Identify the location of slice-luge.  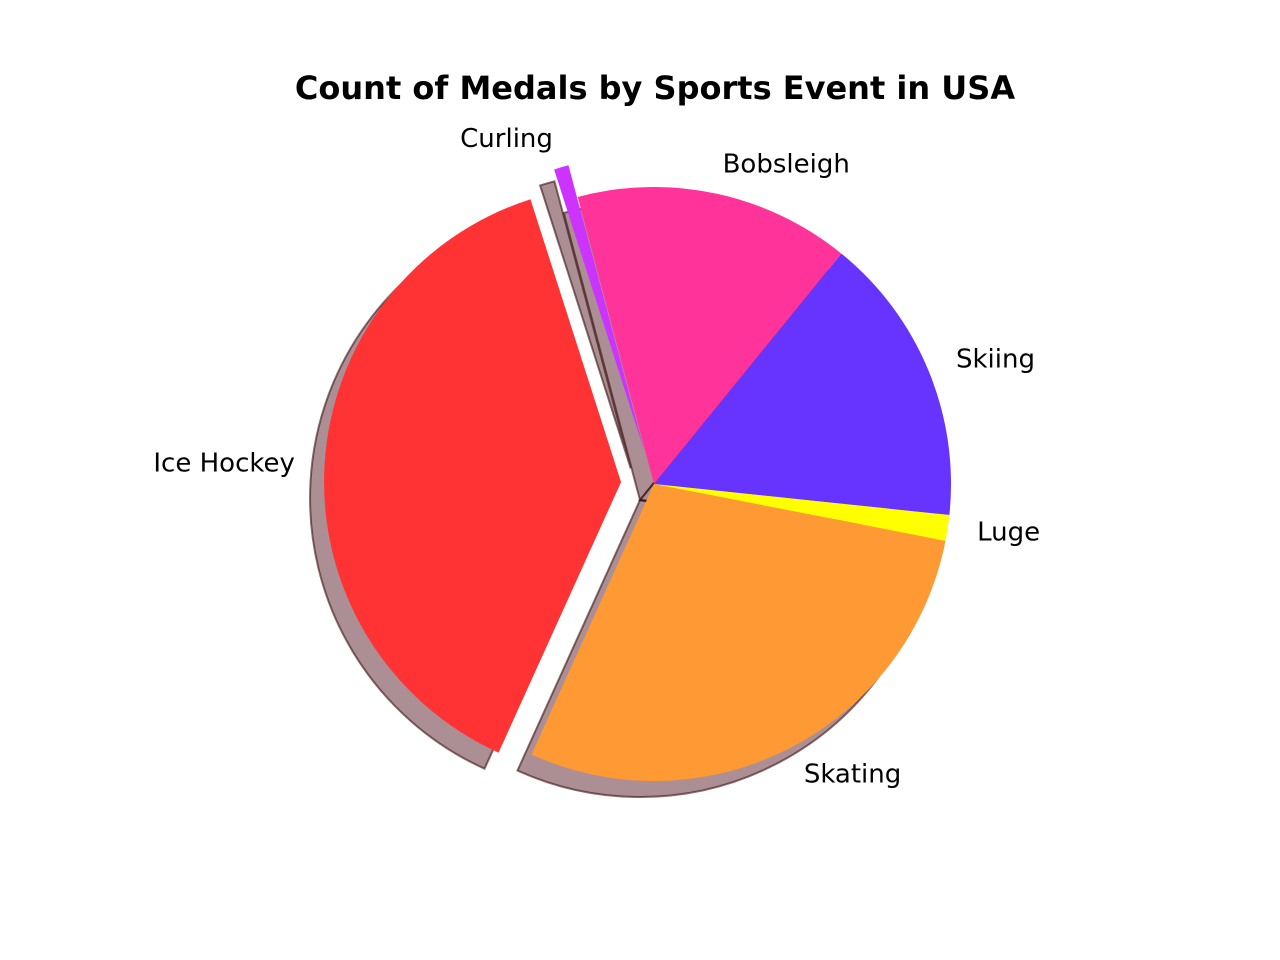
(802, 512).